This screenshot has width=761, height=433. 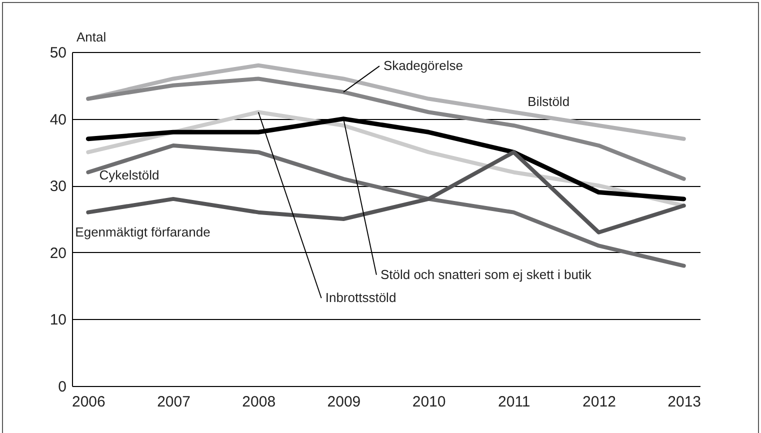 I want to click on x-tick-label: 2010, so click(x=429, y=402).